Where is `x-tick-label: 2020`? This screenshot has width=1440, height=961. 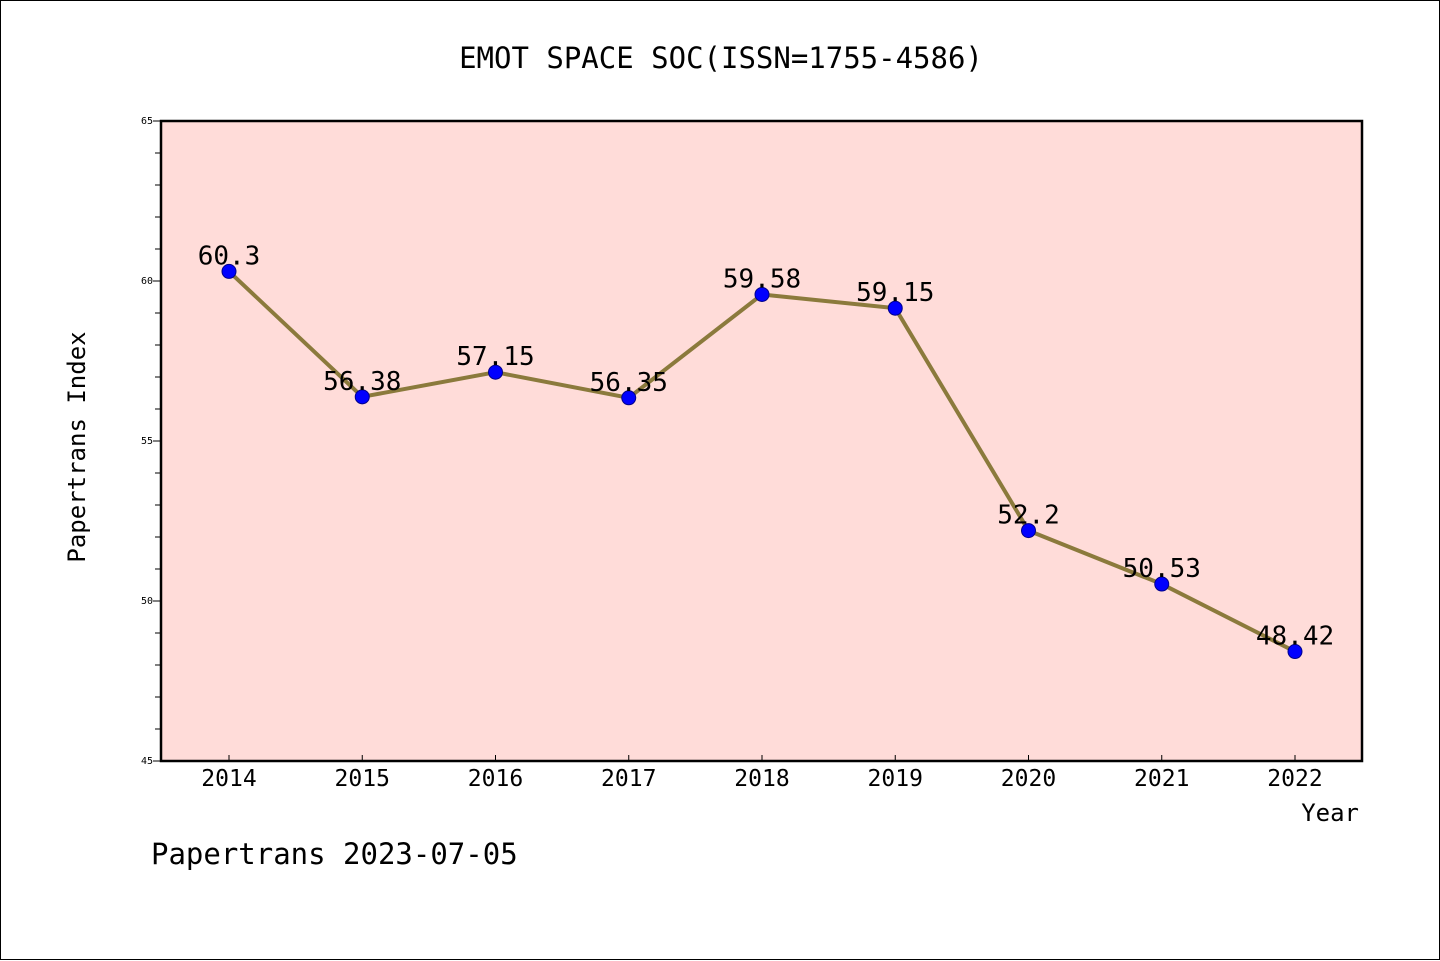
x-tick-label: 2020 is located at coordinates (1028, 779).